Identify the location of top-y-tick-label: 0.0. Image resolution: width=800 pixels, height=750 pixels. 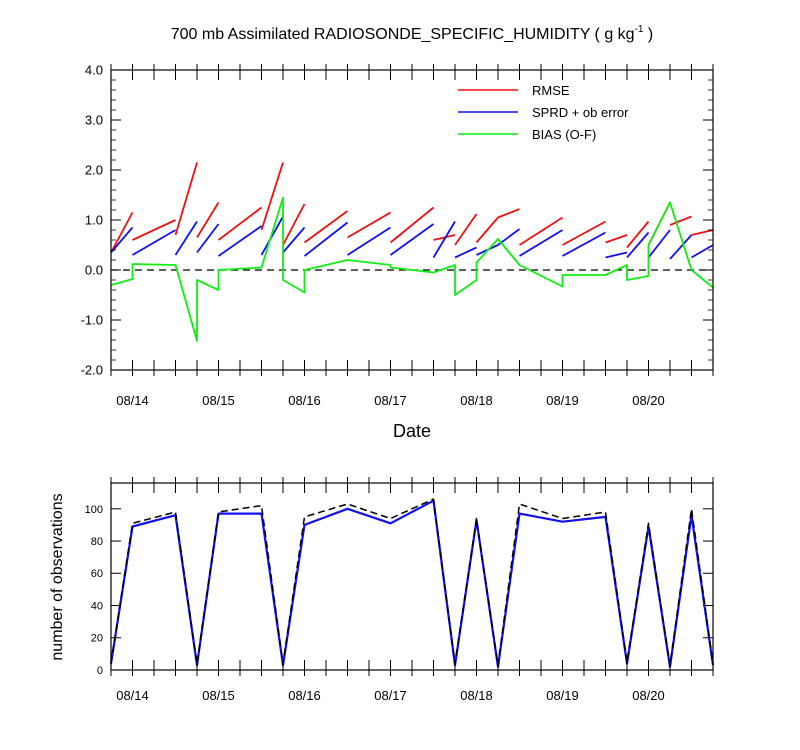
(94, 270).